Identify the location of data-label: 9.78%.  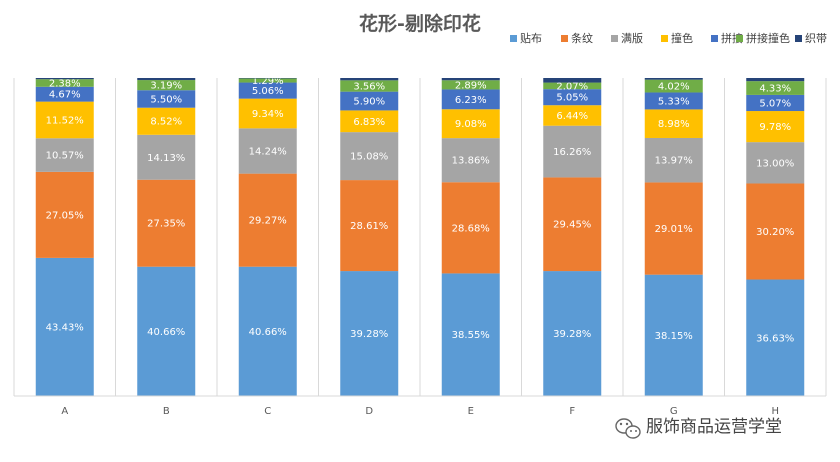
(775, 127).